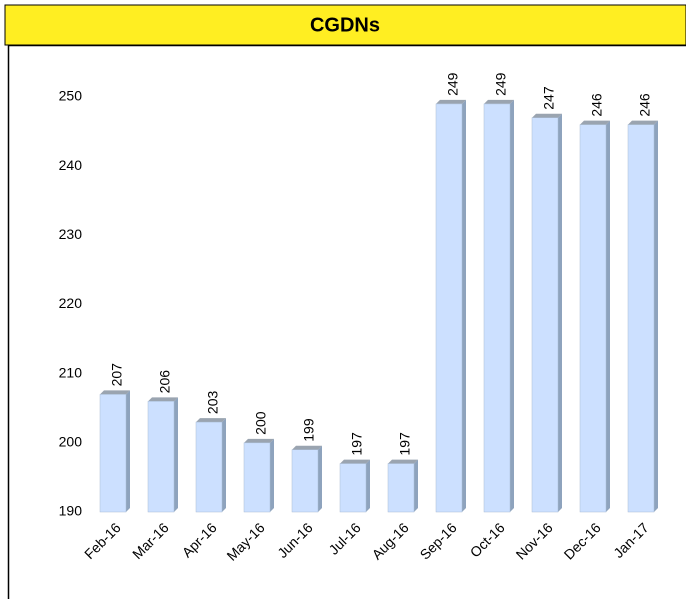  I want to click on x-tick-label: Mar-16, so click(150, 540).